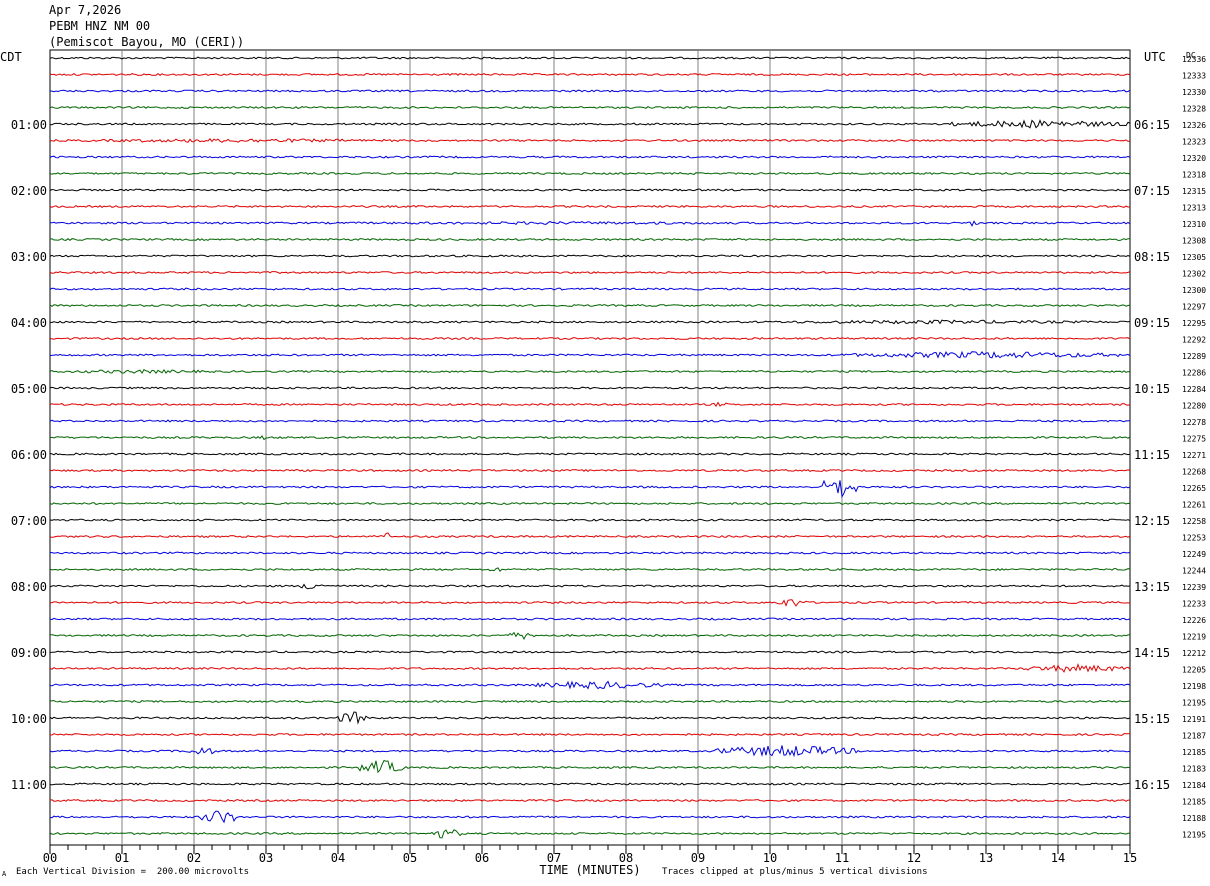 Image resolution: width=1210 pixels, height=886 pixels. What do you see at coordinates (147, 42) in the screenshot?
I see `header-location: (Pemiscot Bayou, MO (CERI))` at bounding box center [147, 42].